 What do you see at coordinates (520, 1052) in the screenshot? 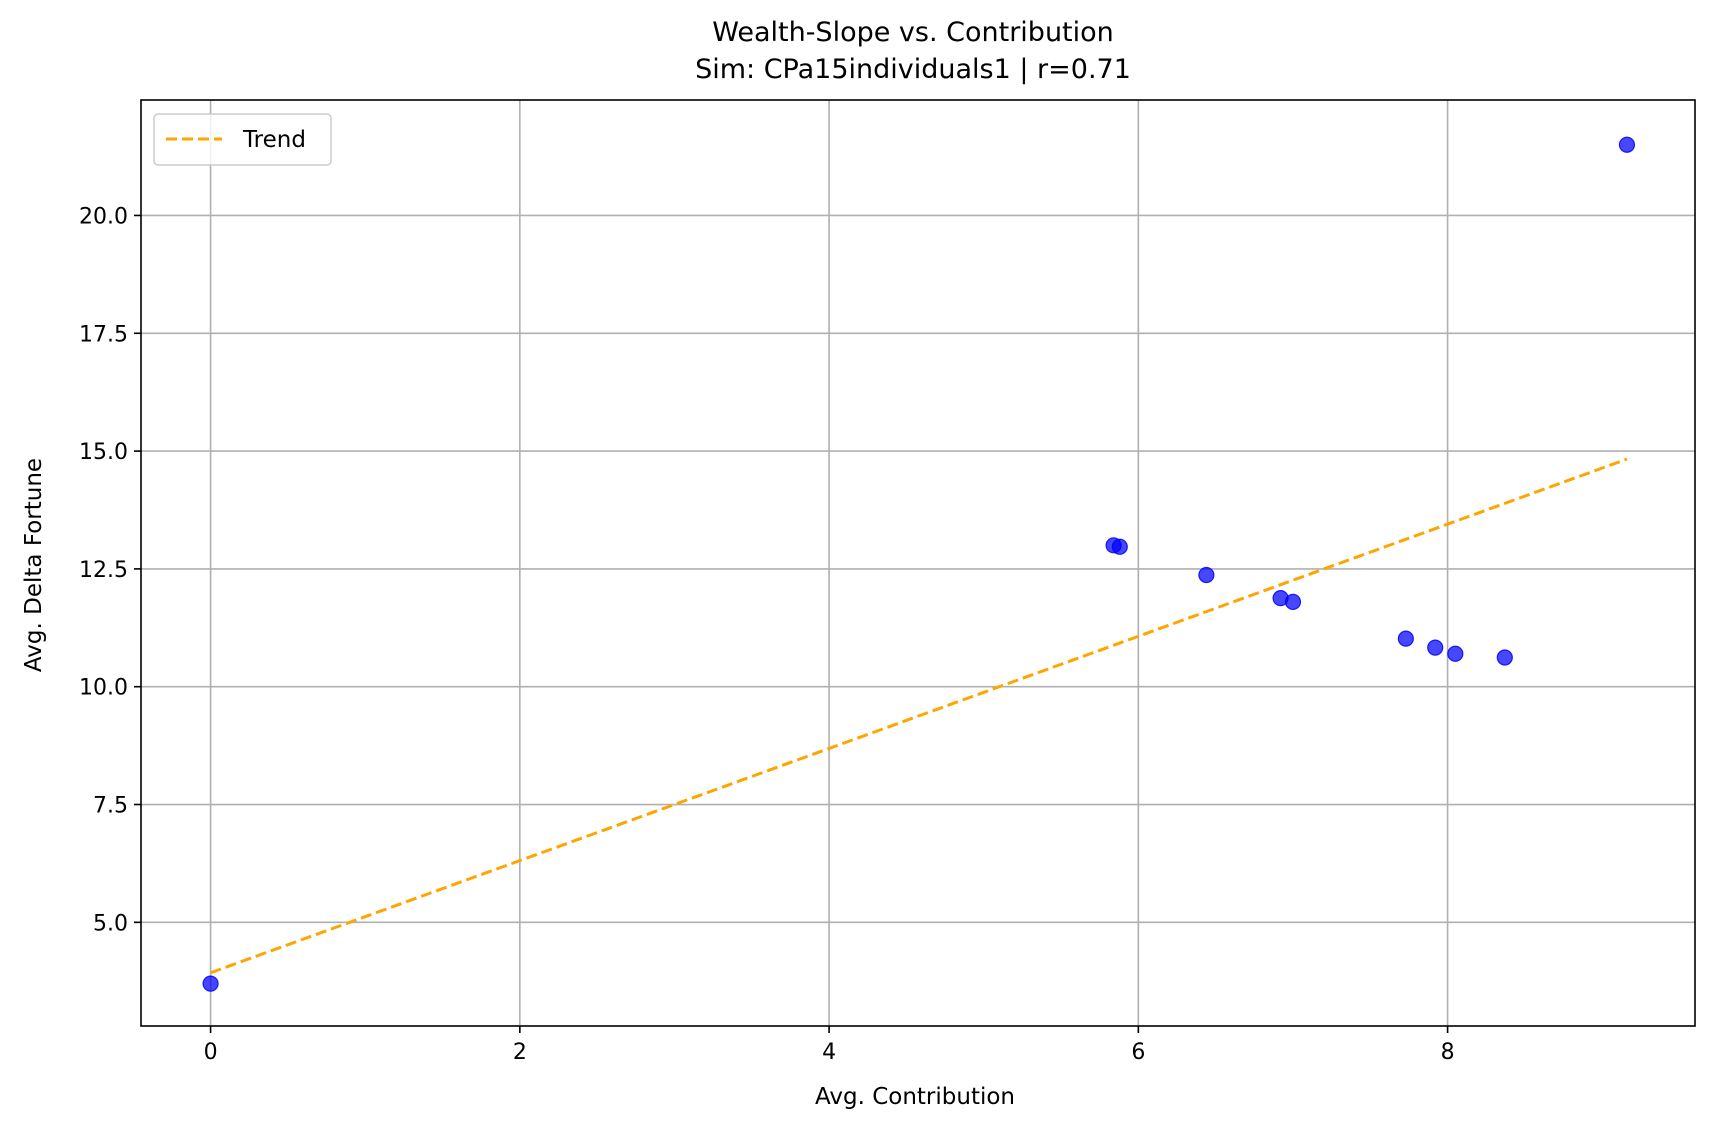
I see `x-tick-label: 2` at bounding box center [520, 1052].